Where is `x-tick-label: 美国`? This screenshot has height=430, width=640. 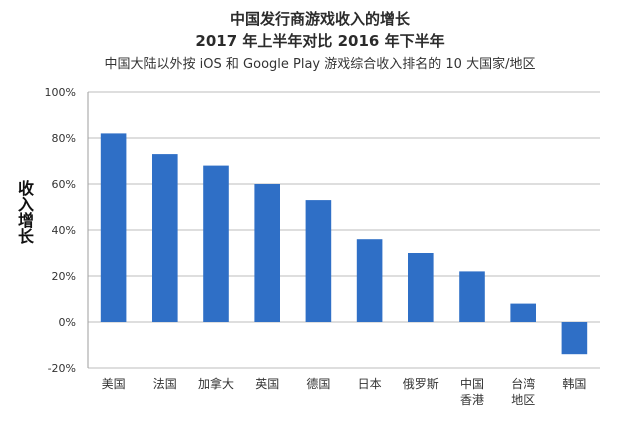
x-tick-label: 美国 is located at coordinates (114, 384).